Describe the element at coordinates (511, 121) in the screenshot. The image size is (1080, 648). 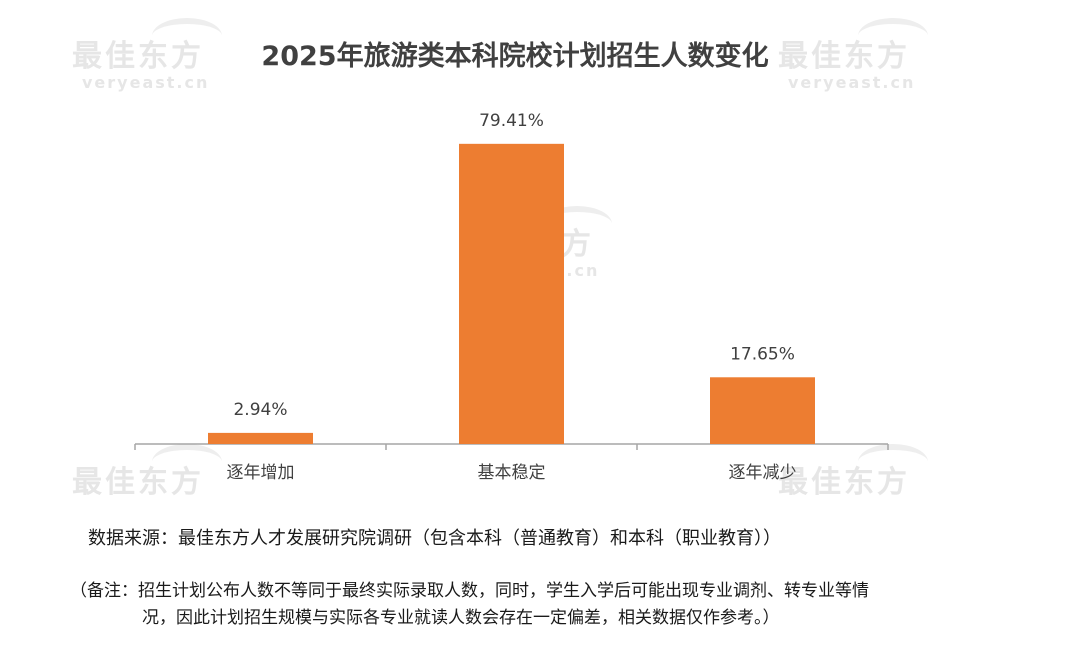
I see `data-label: 79.41%` at that location.